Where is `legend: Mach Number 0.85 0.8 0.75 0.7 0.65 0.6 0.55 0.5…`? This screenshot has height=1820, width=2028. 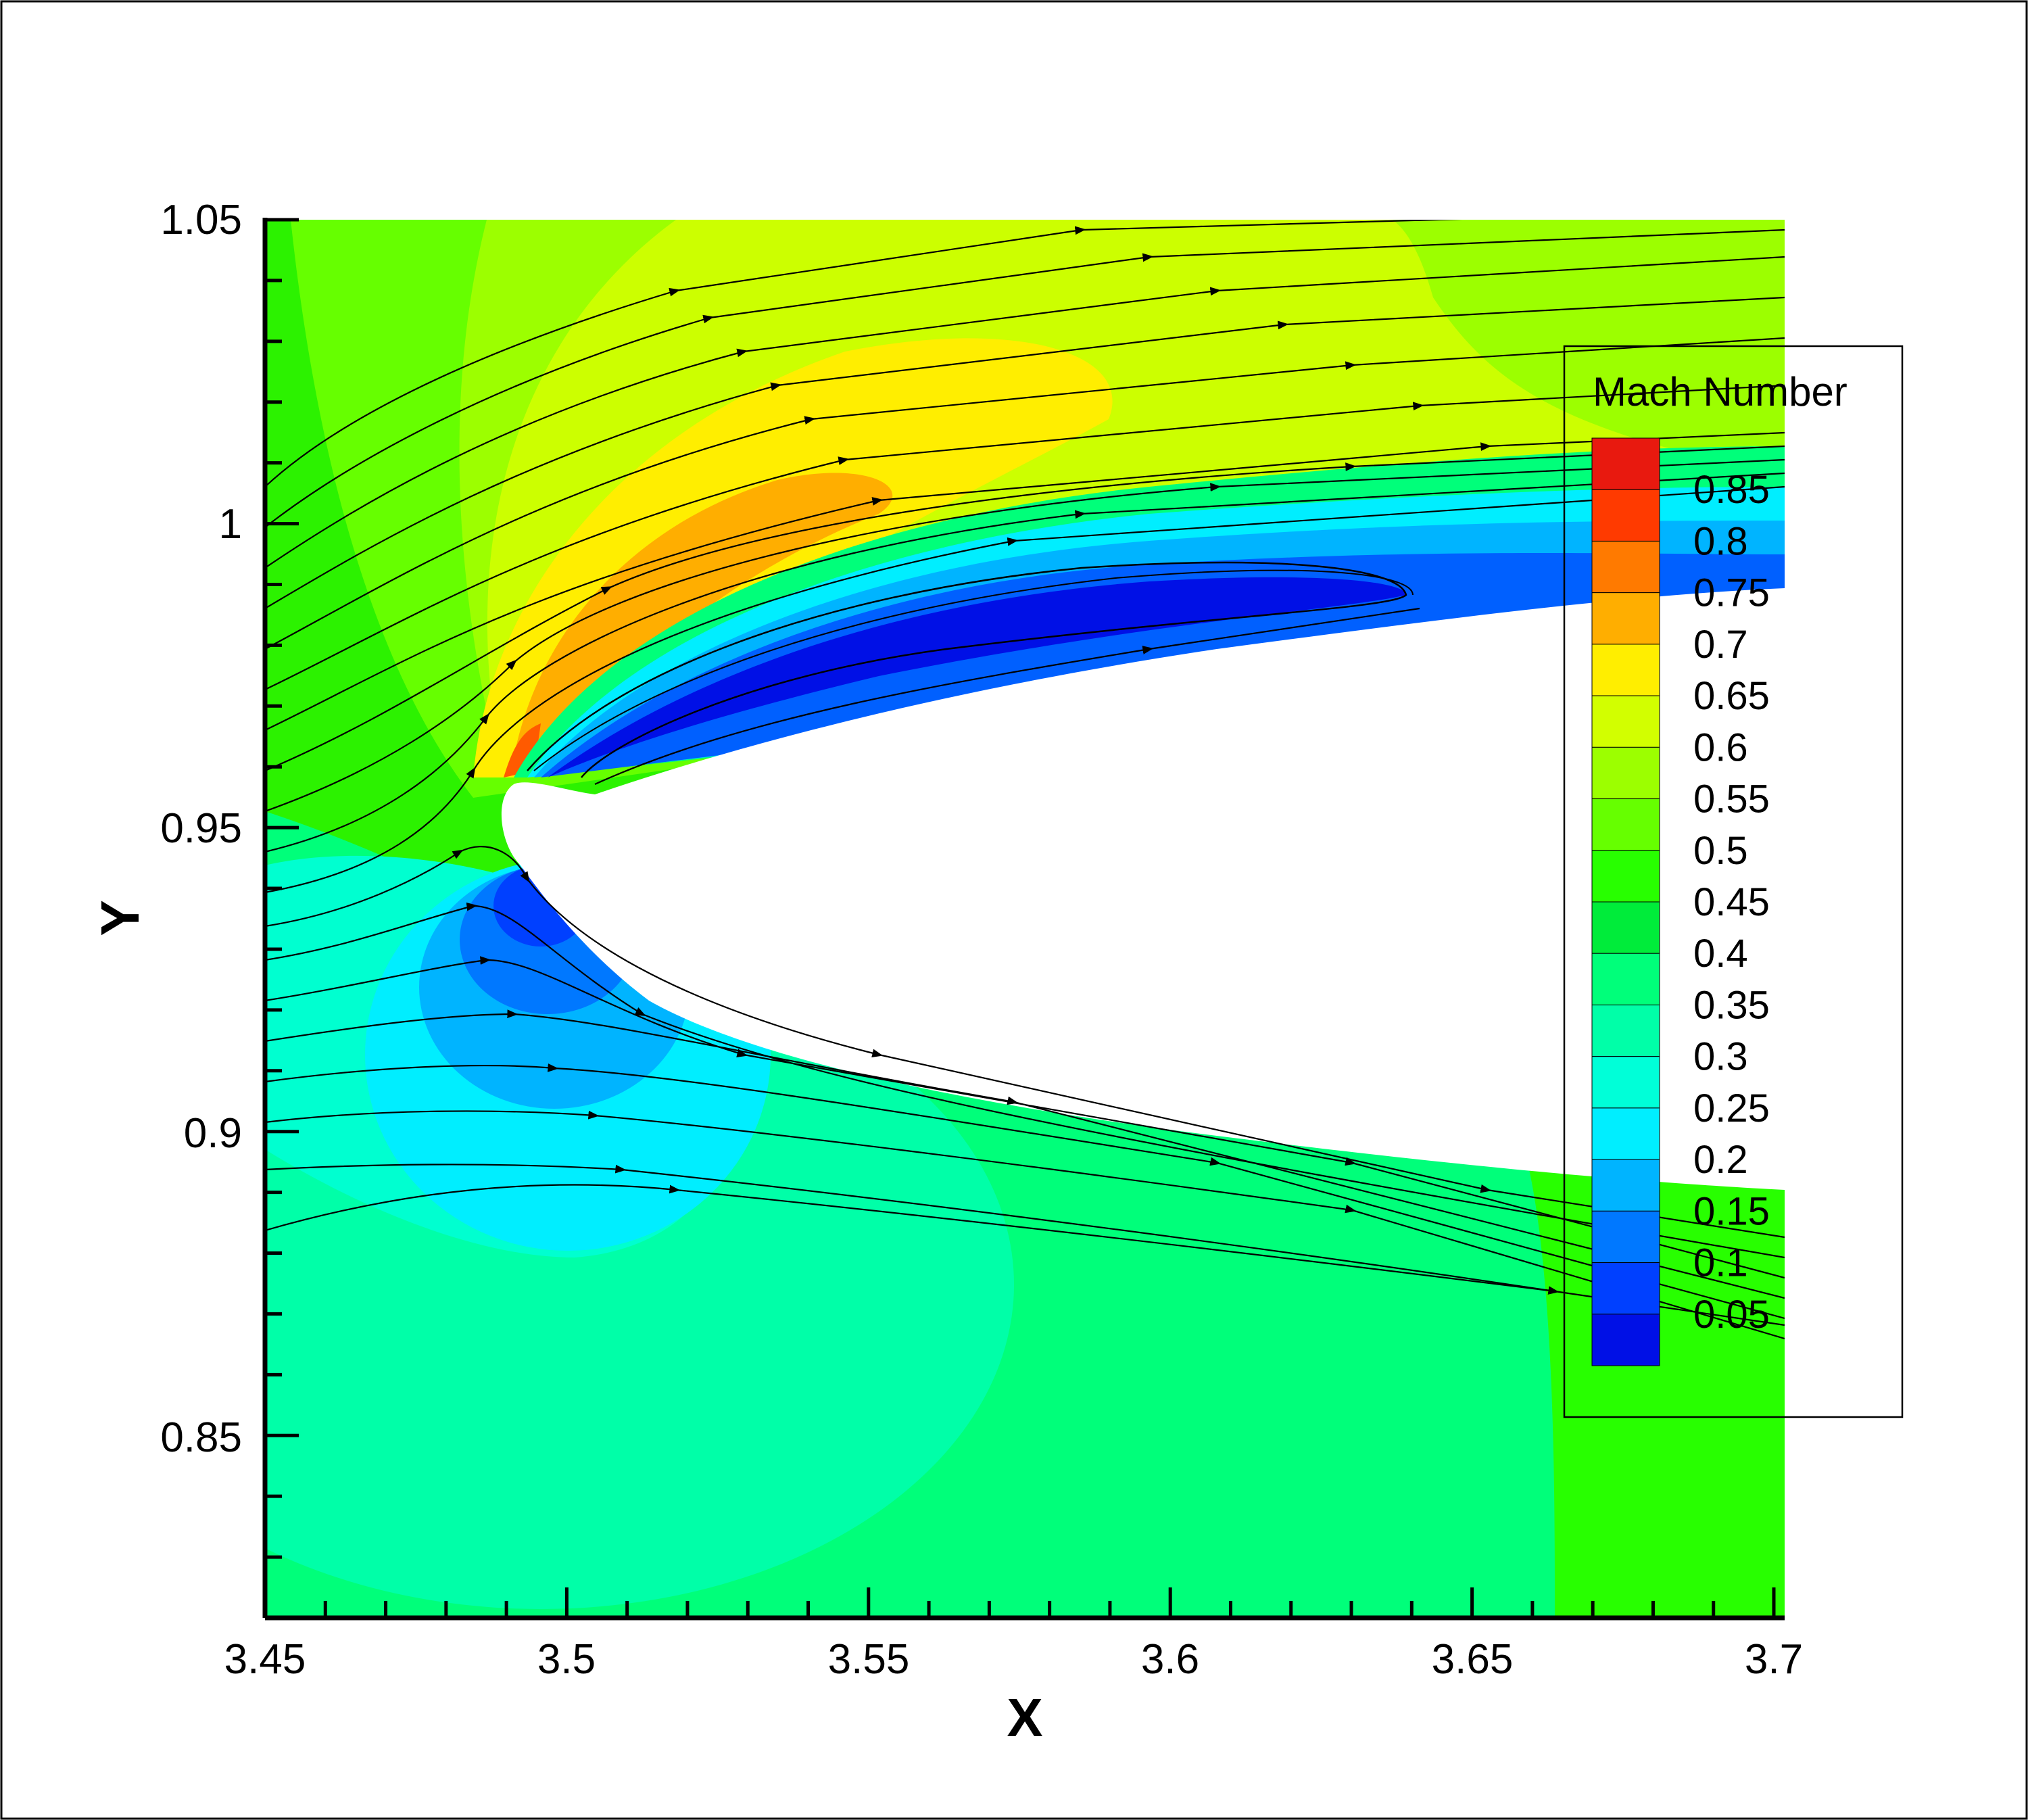
legend: Mach Number 0.85 0.8 0.75 0.7 0.65 0.6 0.55 0.5… is located at coordinates (1733, 881).